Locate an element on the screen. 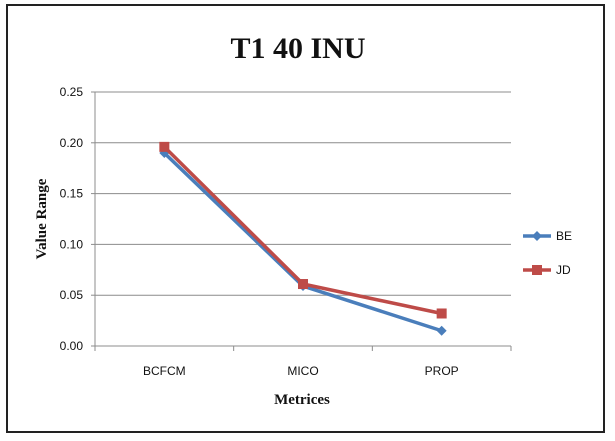 Image resolution: width=615 pixels, height=441 pixels. legend-entry-jd: JD is located at coordinates (547, 270).